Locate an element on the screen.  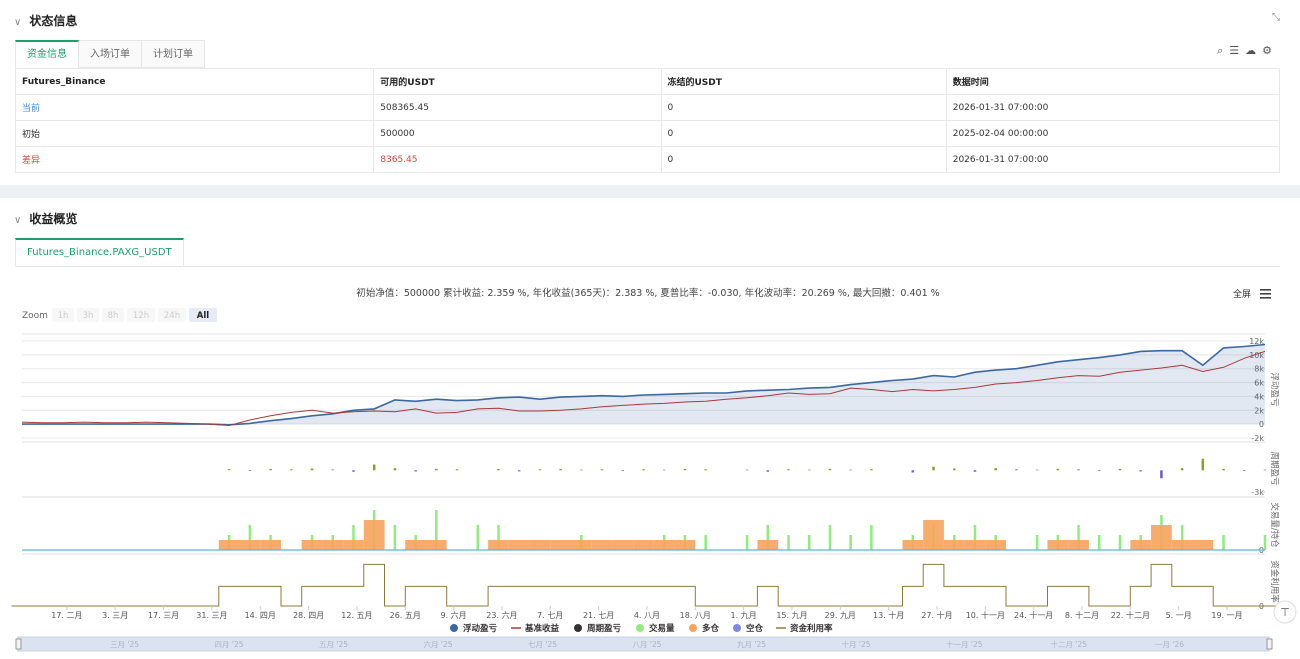
legend-label: 浮动盈亏 is located at coordinates (480, 628).